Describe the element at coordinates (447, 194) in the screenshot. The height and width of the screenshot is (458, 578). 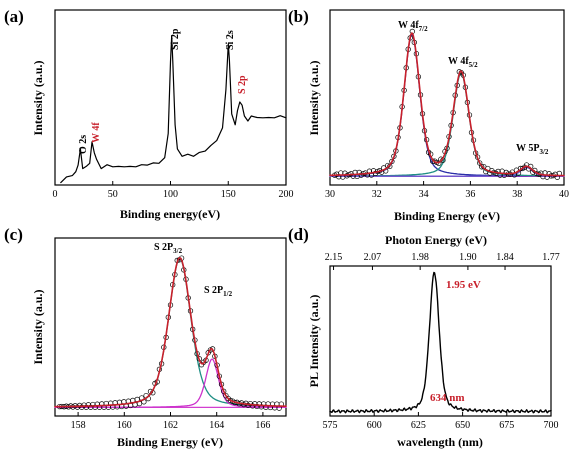
I see `panel-b-x-tick-labels: 30 32 34 36 38 40` at that location.